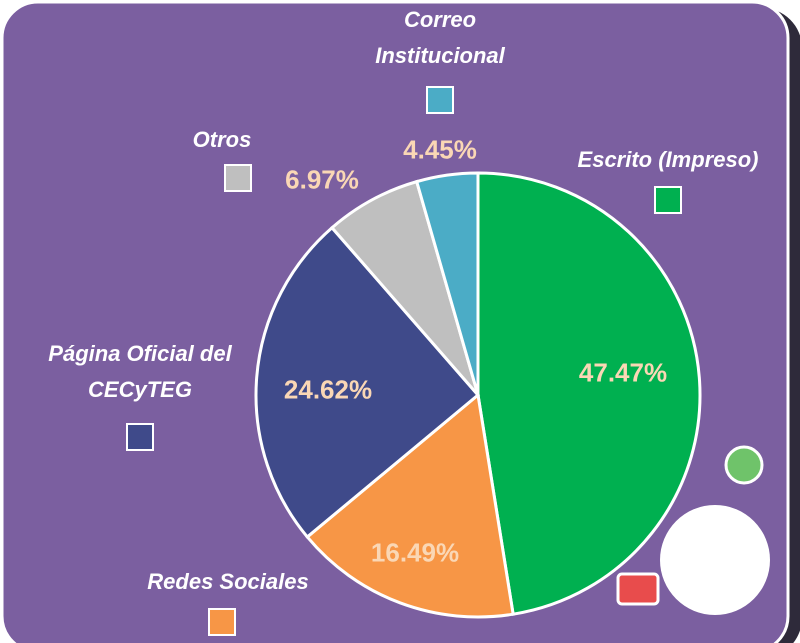  Describe the element at coordinates (228, 581) in the screenshot. I see `category-label: Redes Sociales` at that location.